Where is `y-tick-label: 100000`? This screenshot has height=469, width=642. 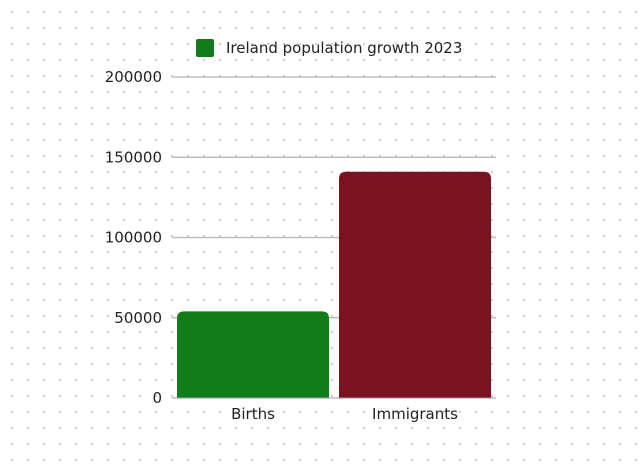
y-tick-label: 100000 is located at coordinates (133, 238).